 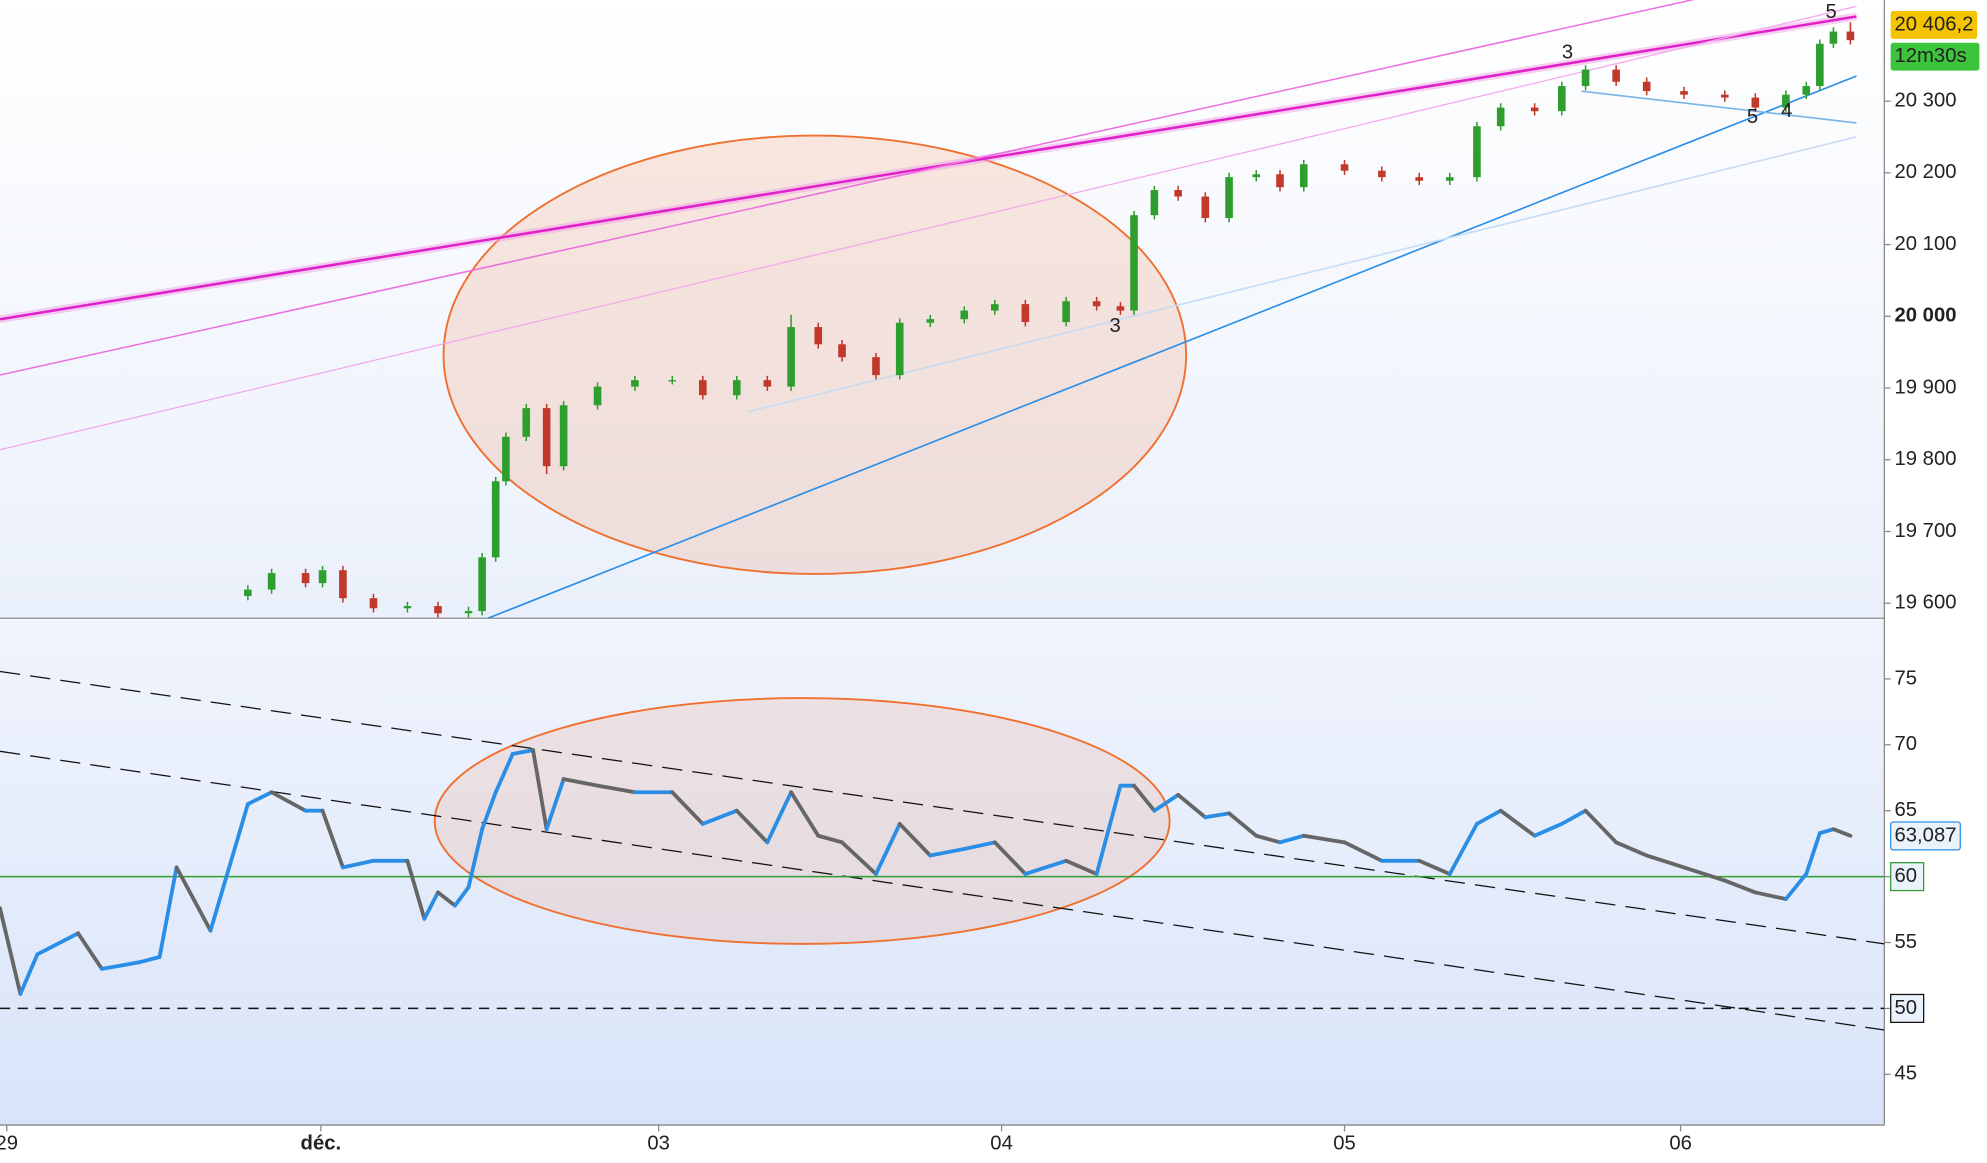 What do you see at coordinates (1935, 579) in the screenshot?
I see `axis-area` at bounding box center [1935, 579].